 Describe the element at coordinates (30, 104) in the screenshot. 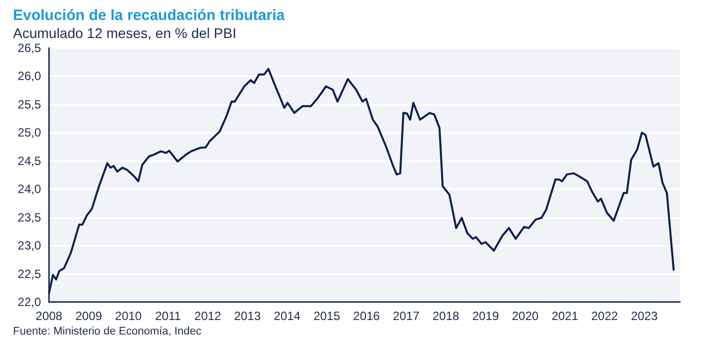

I see `y-tick-label: 25,5` at that location.